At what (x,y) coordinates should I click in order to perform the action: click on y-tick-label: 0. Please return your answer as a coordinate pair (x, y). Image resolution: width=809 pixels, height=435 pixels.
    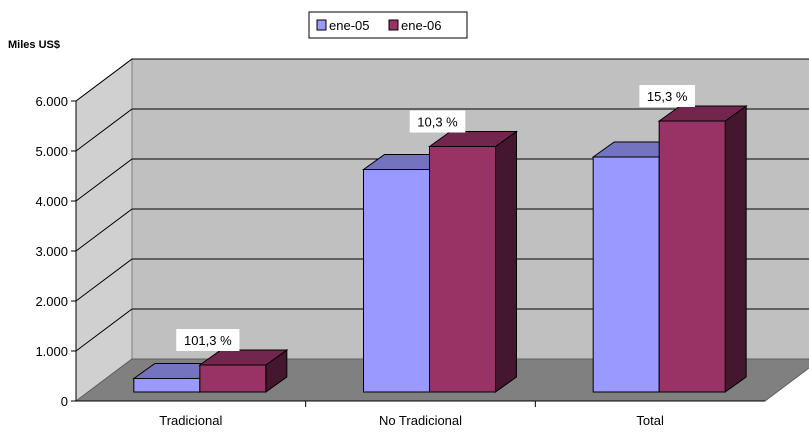
    Looking at the image, I should click on (64, 401).